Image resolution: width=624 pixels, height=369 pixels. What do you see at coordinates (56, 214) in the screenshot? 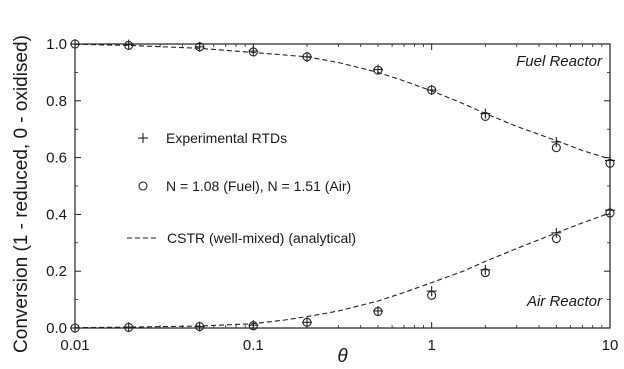
I see `y-tick-label: 0.4` at bounding box center [56, 214].